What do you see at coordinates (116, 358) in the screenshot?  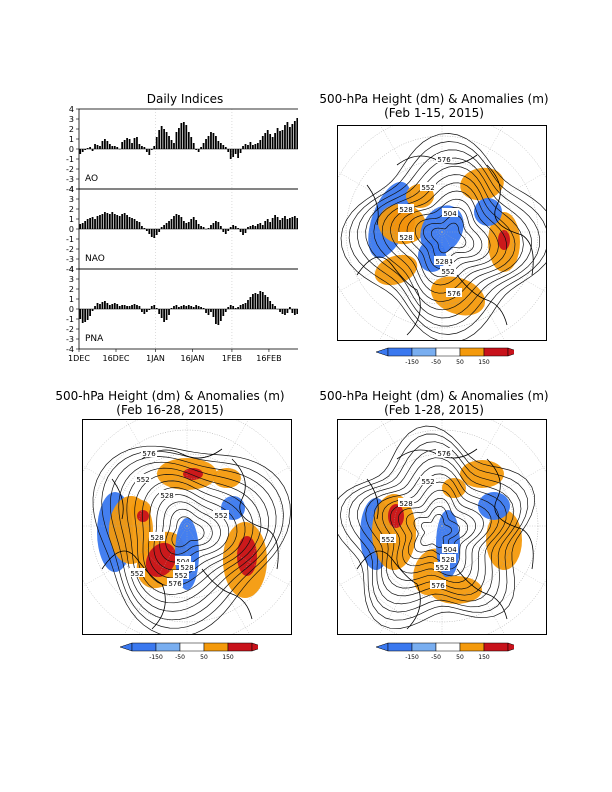 I see `x-tick-label: 16DEC` at bounding box center [116, 358].